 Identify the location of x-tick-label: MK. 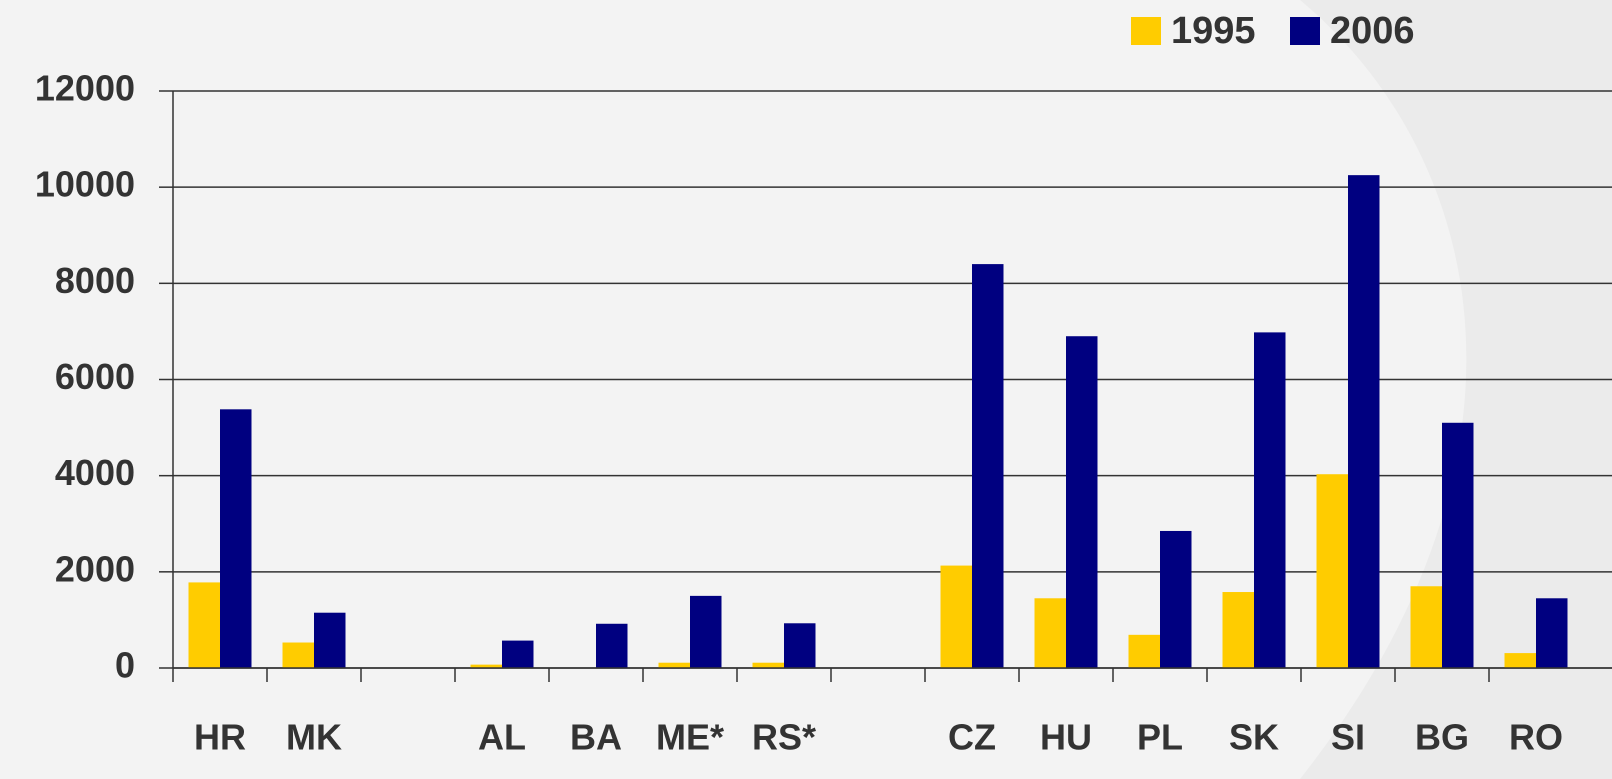
(314, 737).